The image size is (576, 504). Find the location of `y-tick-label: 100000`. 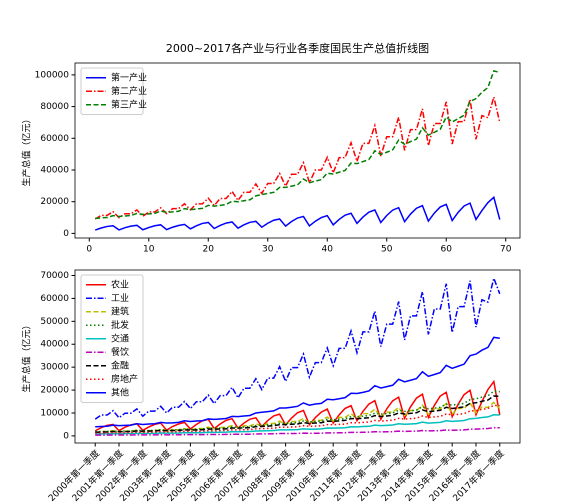

y-tick-label: 100000 is located at coordinates (52, 75).